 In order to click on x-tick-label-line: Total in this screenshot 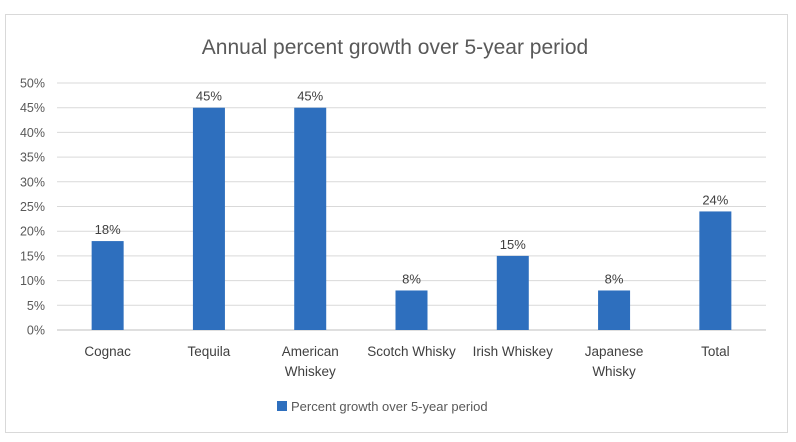, I will do `click(715, 351)`.